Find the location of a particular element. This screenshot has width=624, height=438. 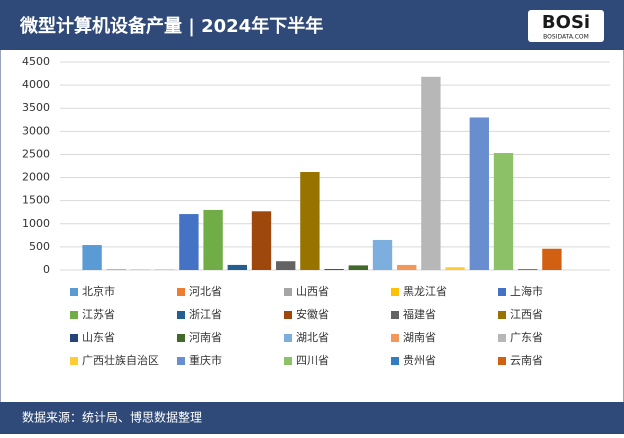

logo: BOSi is located at coordinates (566, 22).